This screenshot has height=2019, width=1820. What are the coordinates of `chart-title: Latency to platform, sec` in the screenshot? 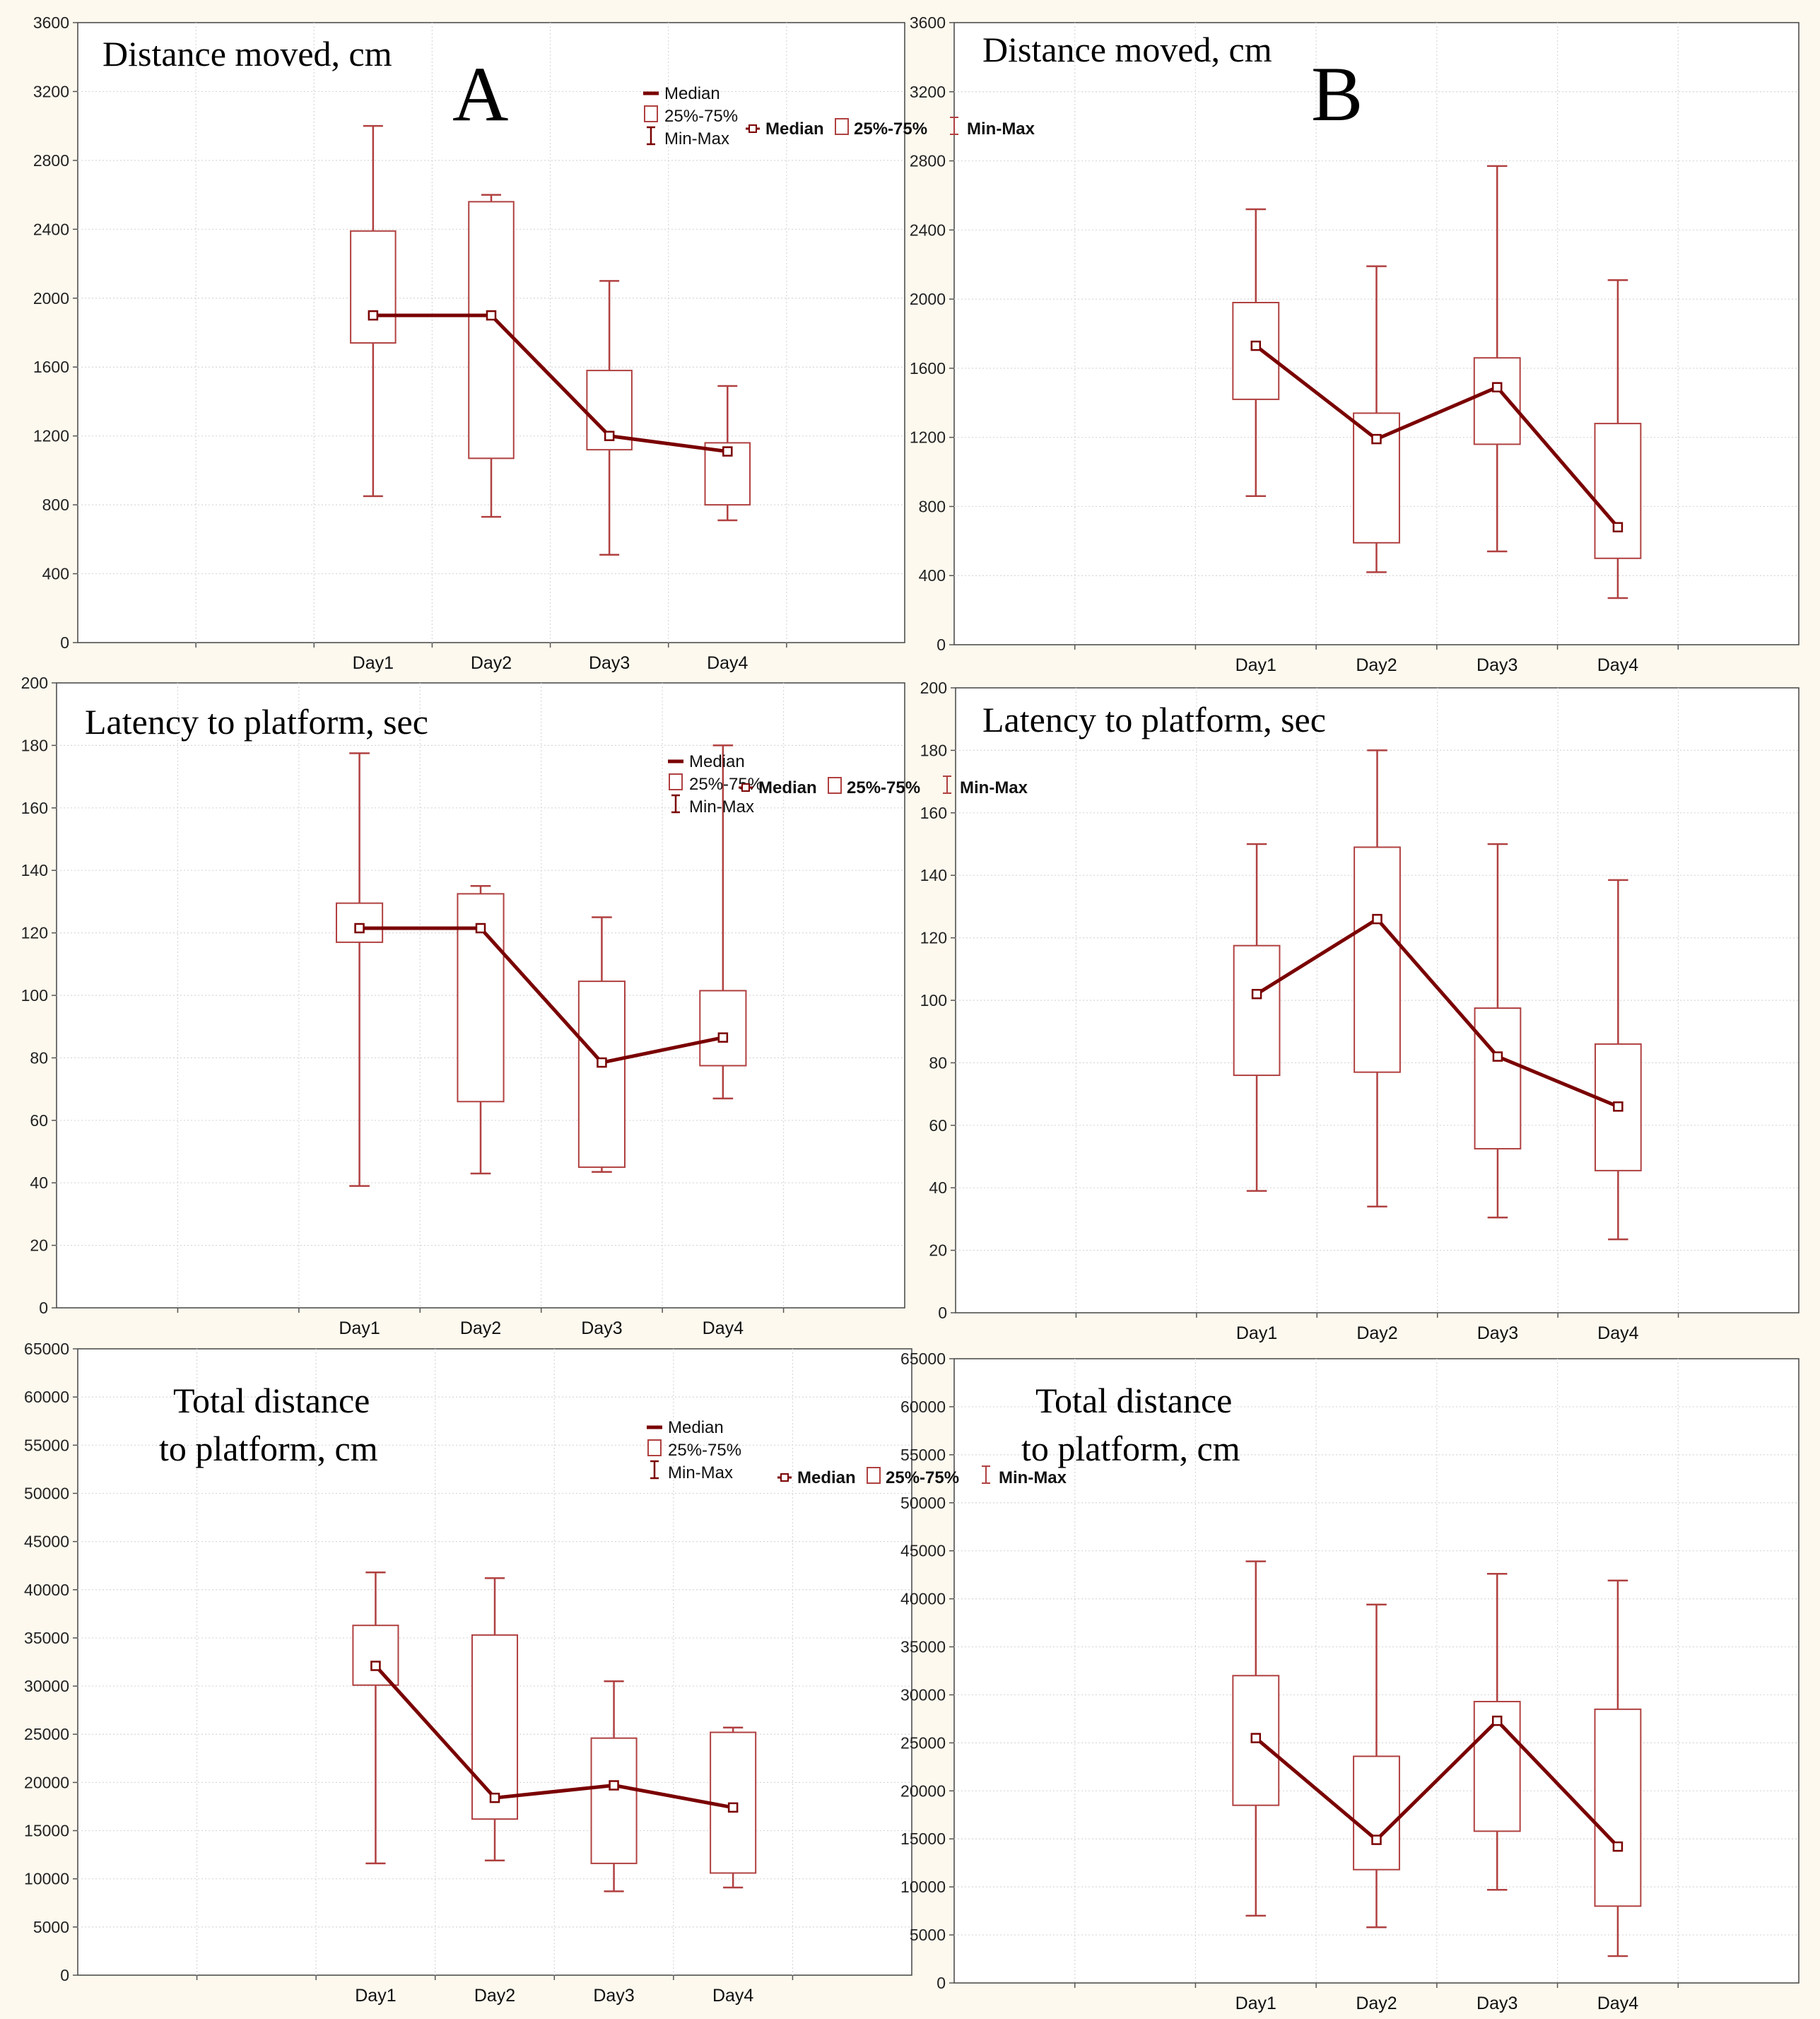 It's located at (1154, 720).